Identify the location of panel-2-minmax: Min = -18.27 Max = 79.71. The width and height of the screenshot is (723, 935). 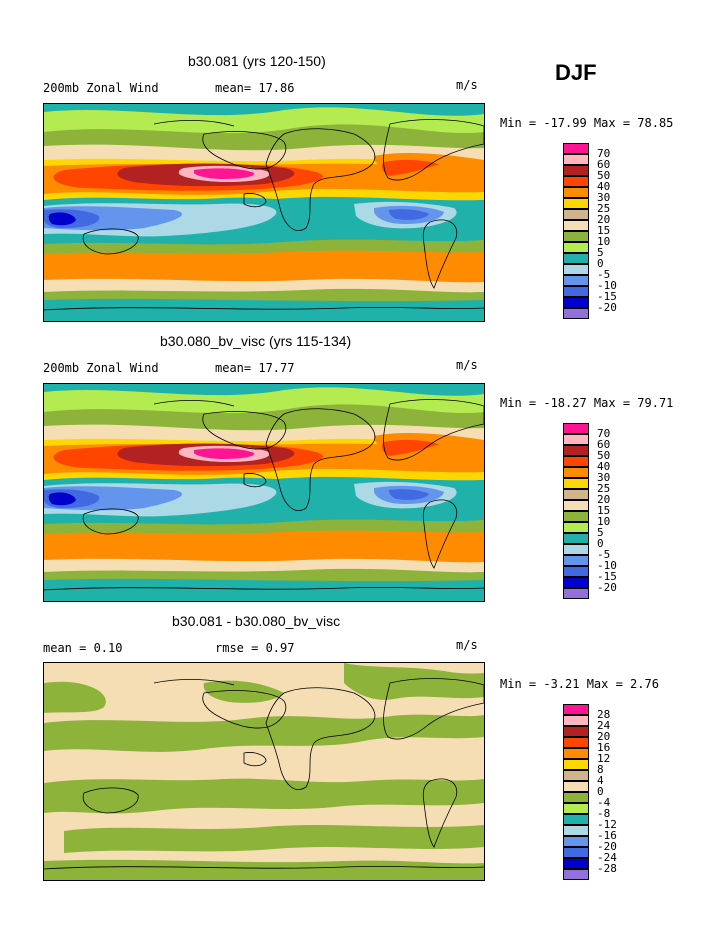
(587, 403).